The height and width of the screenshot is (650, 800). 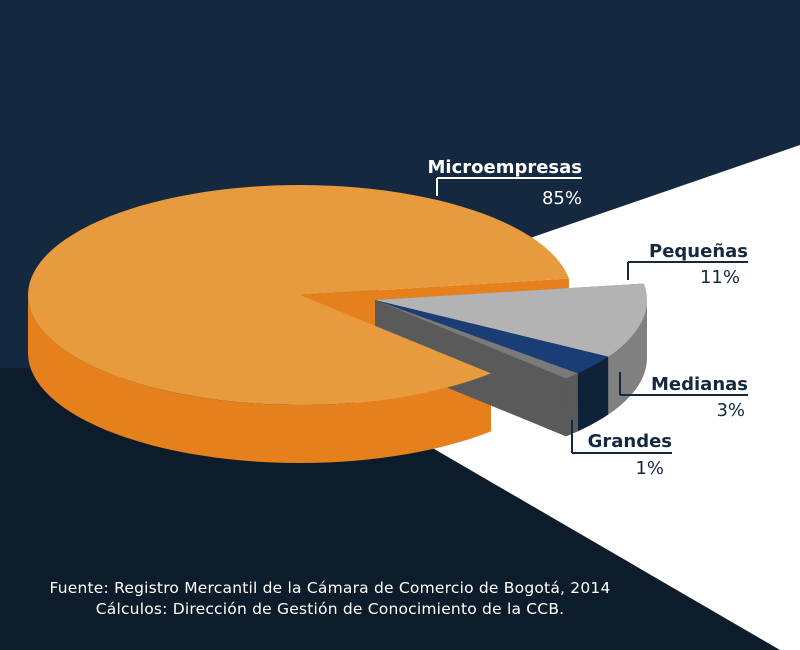 I want to click on slice-top-pequenas, so click(x=511, y=320).